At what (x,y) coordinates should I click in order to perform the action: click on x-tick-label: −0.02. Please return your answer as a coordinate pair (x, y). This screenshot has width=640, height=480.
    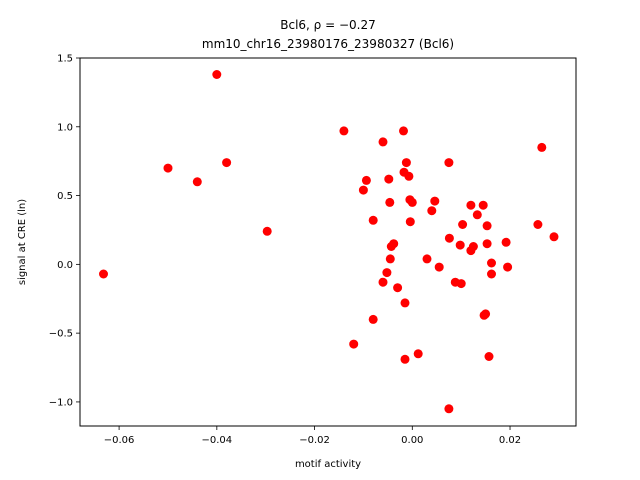
    Looking at the image, I should click on (314, 440).